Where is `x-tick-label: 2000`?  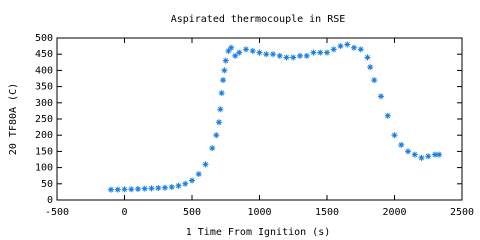 x-tick-label: 2000 is located at coordinates (394, 212).